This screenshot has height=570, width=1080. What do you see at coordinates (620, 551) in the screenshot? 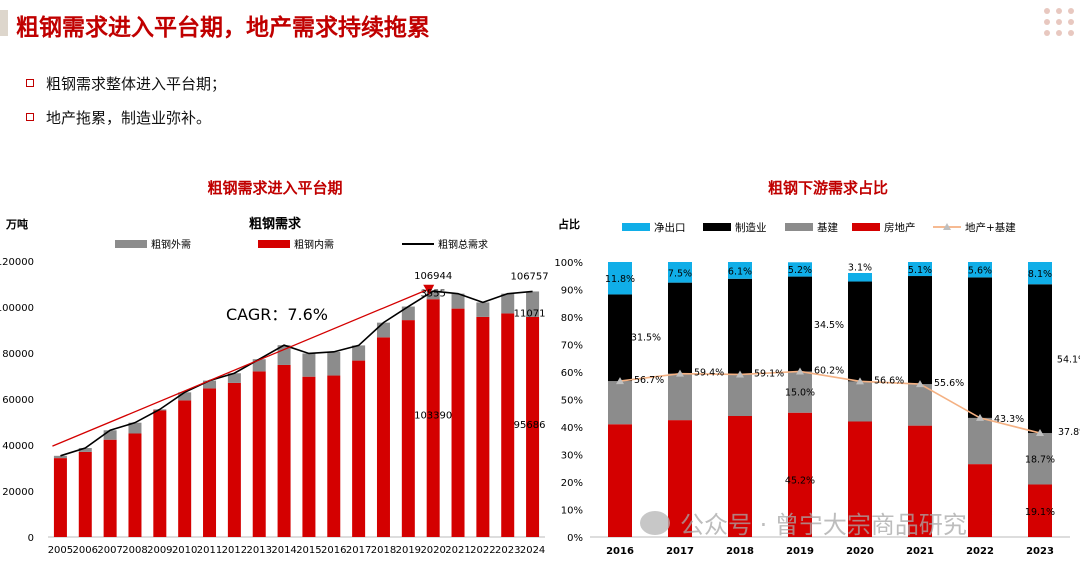
I see `right-xtick-label: 2016` at bounding box center [620, 551].